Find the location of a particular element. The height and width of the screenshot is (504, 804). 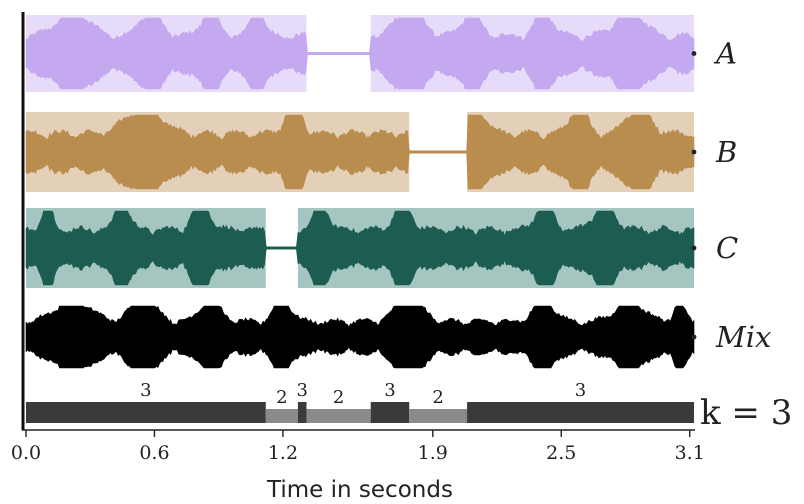

x-tick-label: 3.1 is located at coordinates (690, 453).